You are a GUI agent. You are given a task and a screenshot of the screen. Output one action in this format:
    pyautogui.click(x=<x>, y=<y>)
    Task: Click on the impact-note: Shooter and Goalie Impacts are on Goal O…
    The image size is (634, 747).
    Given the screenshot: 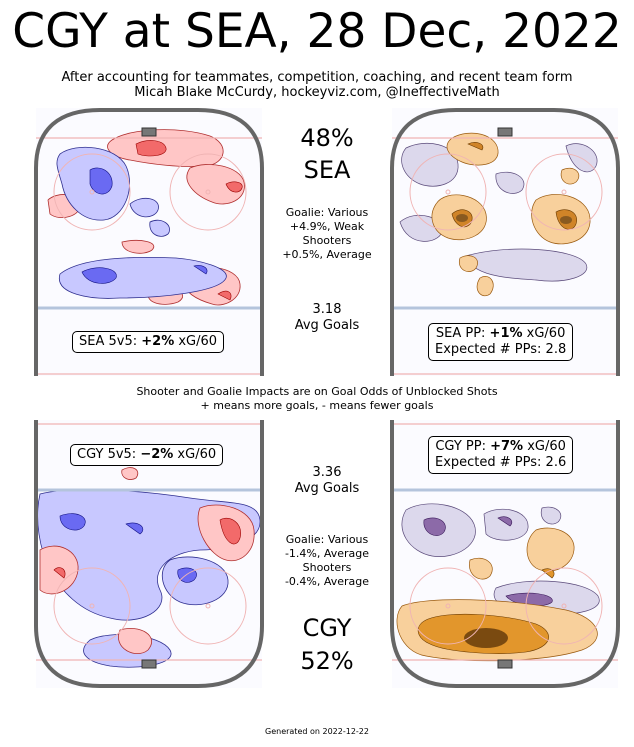 What is the action you would take?
    pyautogui.click(x=317, y=399)
    